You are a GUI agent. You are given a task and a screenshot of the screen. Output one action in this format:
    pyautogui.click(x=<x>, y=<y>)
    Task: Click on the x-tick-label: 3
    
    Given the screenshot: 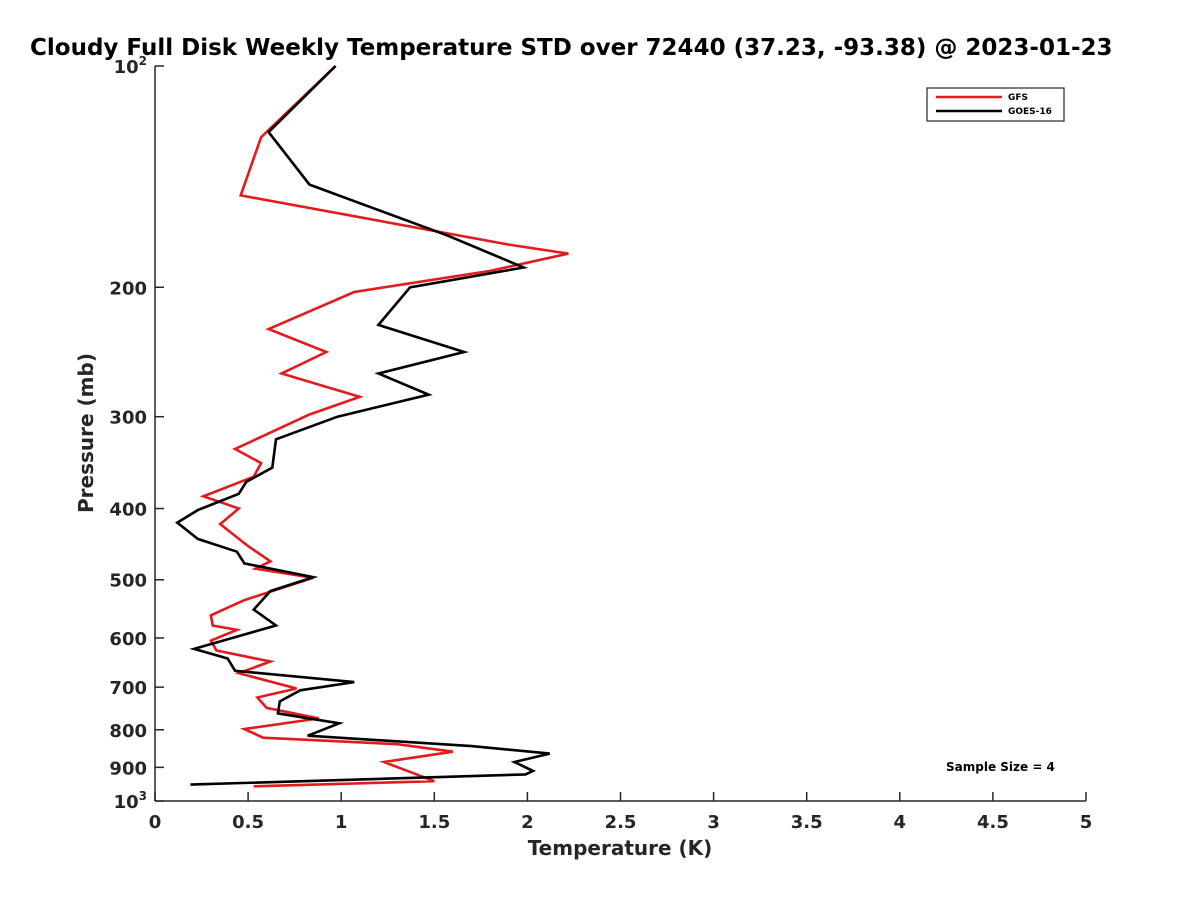 What is the action you would take?
    pyautogui.click(x=713, y=822)
    